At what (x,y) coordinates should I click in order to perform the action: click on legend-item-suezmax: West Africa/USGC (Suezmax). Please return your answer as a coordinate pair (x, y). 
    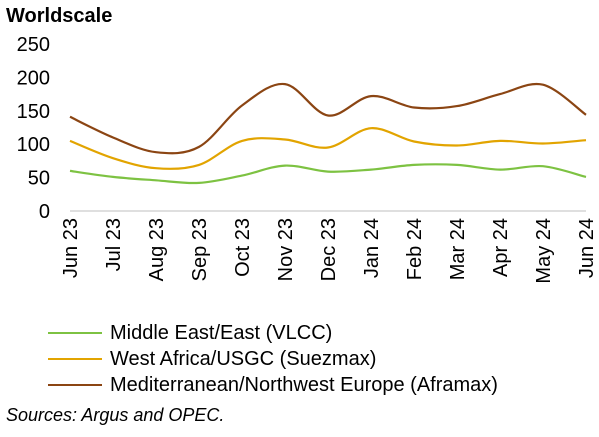
    Looking at the image, I should click on (273, 359).